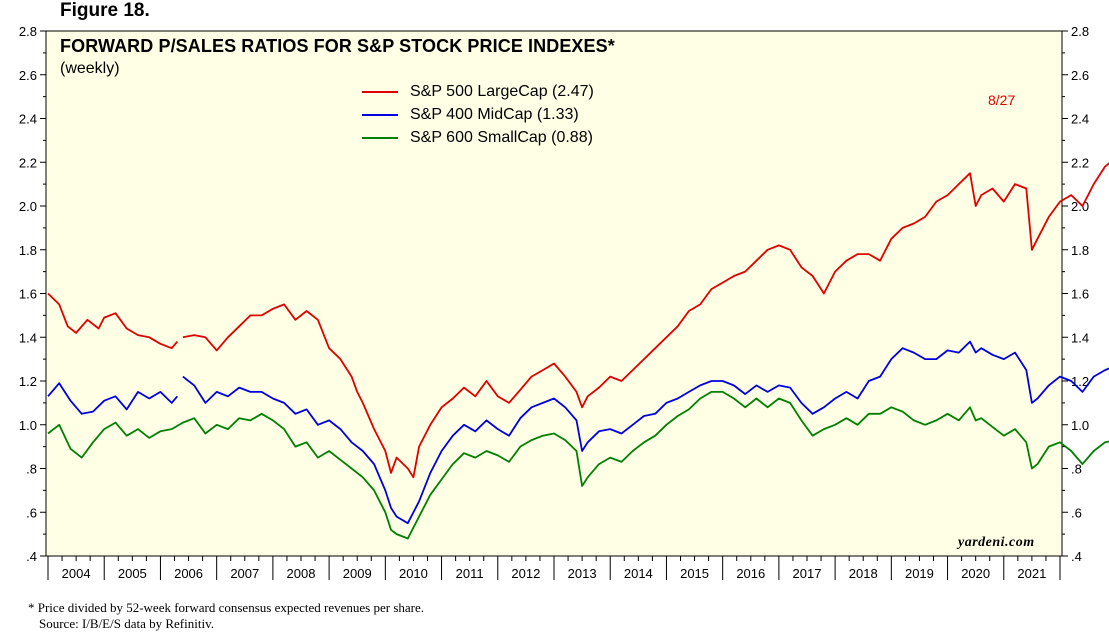  I want to click on y-tick-label-right: 2.2, so click(1080, 162).